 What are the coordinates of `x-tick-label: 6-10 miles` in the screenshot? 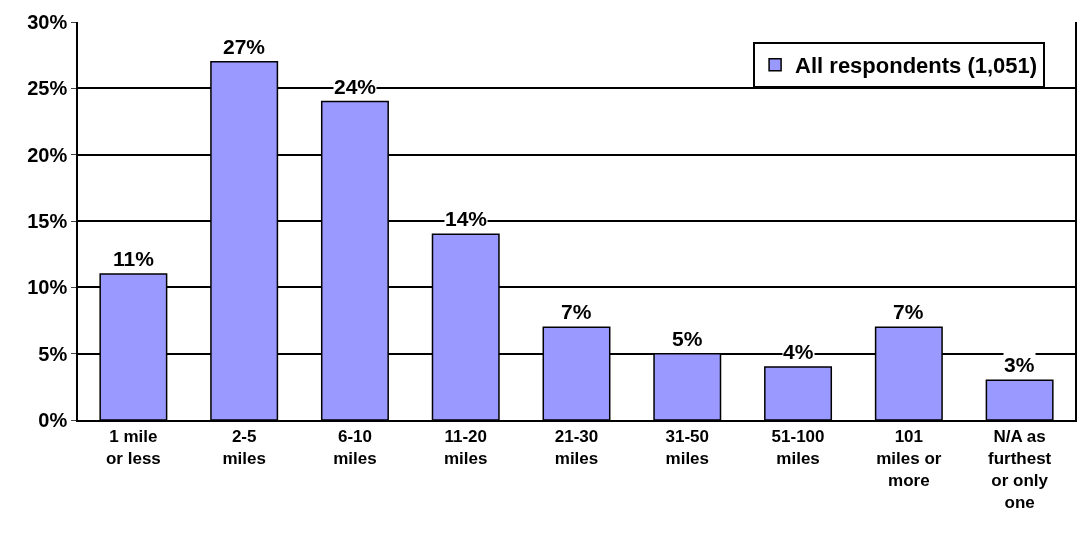 It's located at (355, 448).